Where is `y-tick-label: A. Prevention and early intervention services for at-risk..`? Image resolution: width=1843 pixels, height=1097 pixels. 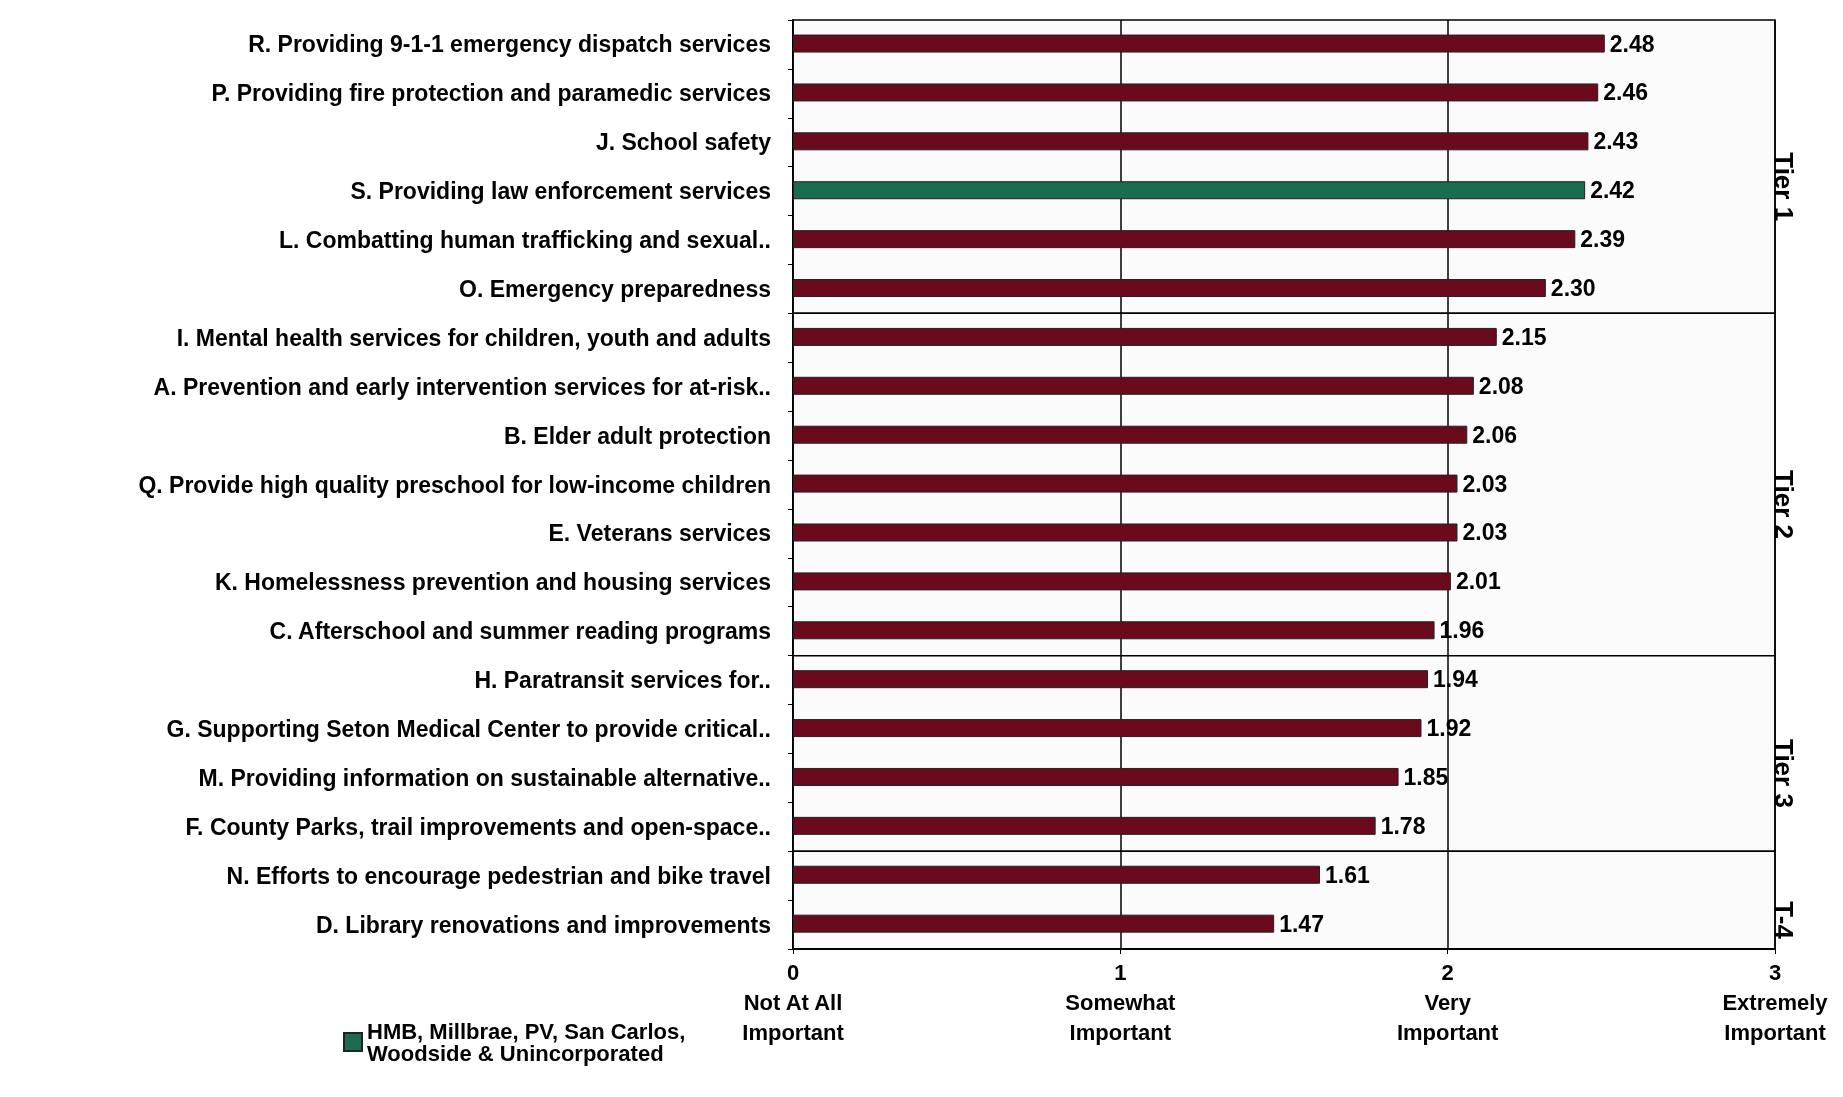
y-tick-label: A. Prevention and early intervention services for at-risk.. is located at coordinates (462, 386).